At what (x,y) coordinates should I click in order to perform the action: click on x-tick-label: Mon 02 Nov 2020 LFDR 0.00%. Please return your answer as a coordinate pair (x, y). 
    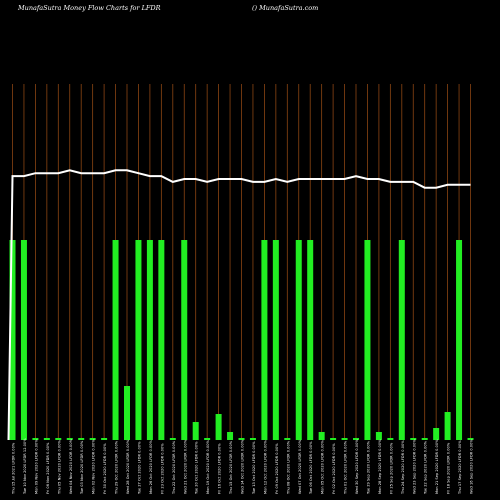
    Looking at the image, I should click on (94, 466).